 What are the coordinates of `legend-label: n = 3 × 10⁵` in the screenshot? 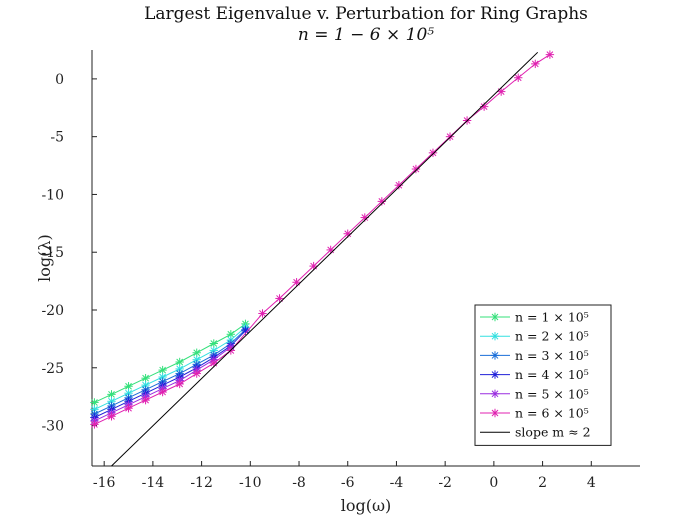 It's located at (552, 355).